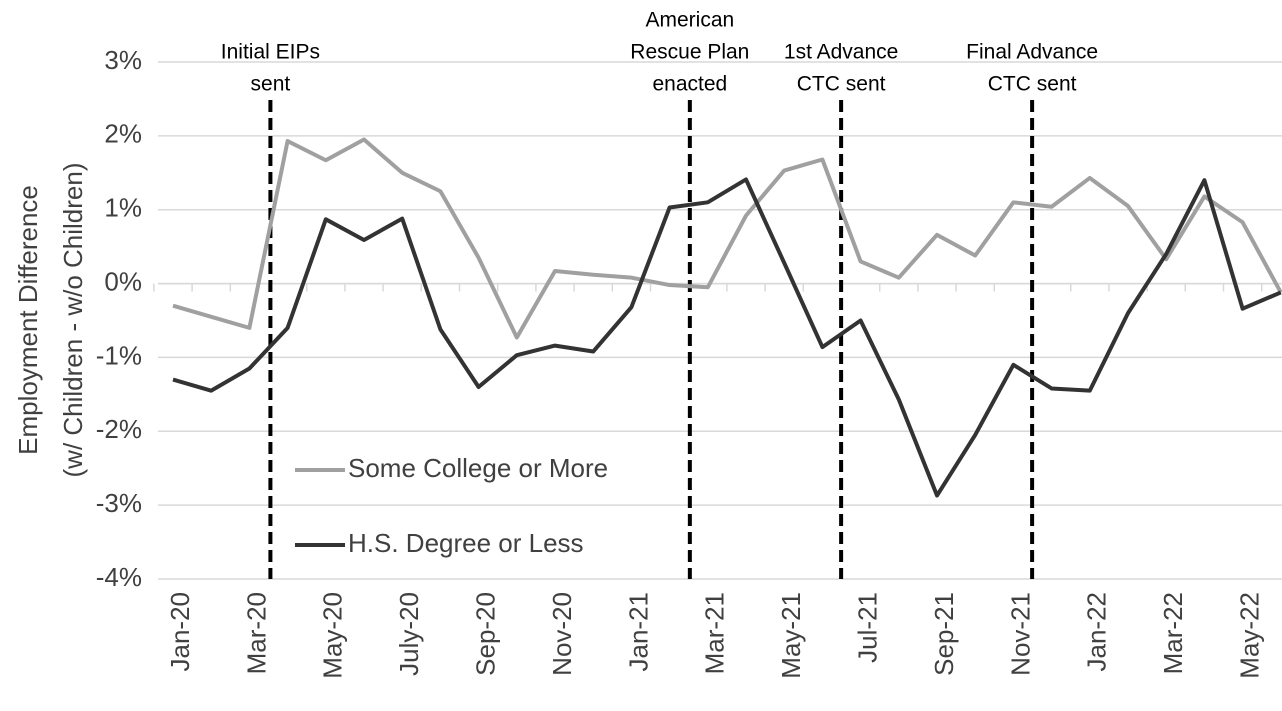 The image size is (1282, 711). What do you see at coordinates (271, 84) in the screenshot?
I see `event-label: sent` at bounding box center [271, 84].